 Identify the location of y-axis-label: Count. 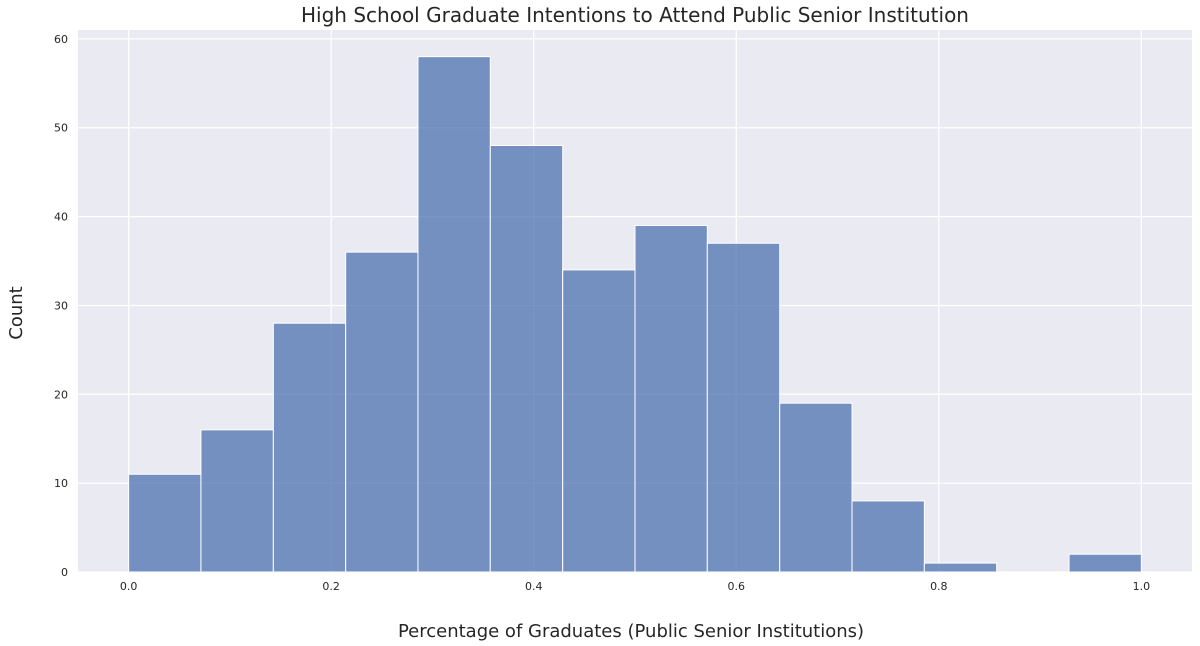
(16, 312).